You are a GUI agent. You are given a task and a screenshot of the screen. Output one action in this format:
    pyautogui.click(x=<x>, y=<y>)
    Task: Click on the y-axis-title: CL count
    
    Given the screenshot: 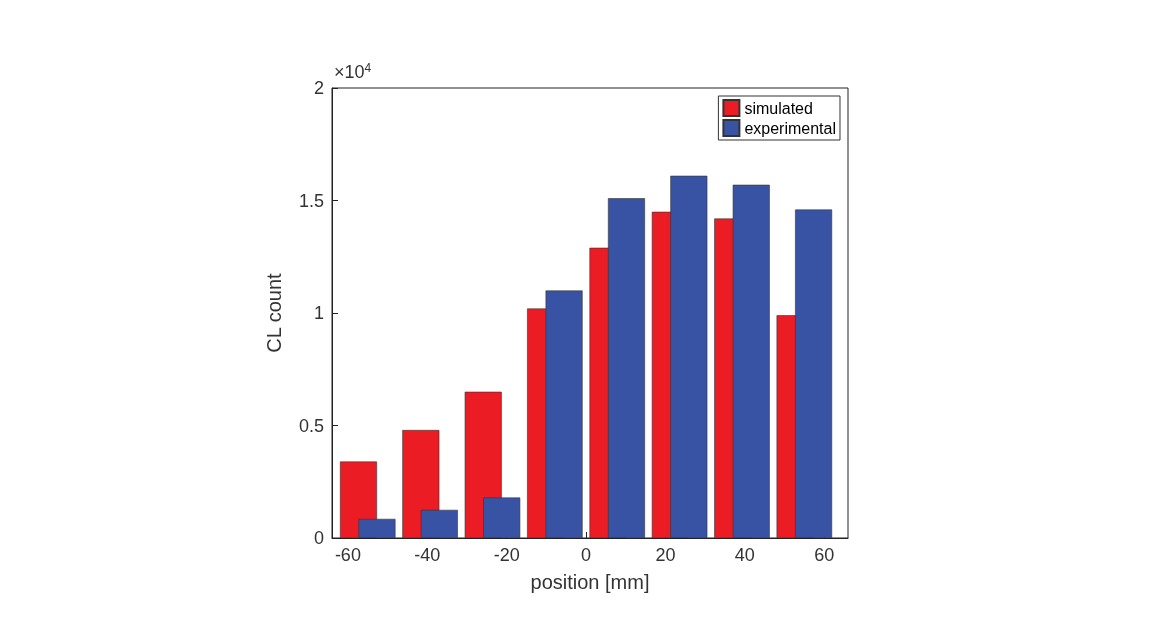 What is the action you would take?
    pyautogui.click(x=274, y=312)
    